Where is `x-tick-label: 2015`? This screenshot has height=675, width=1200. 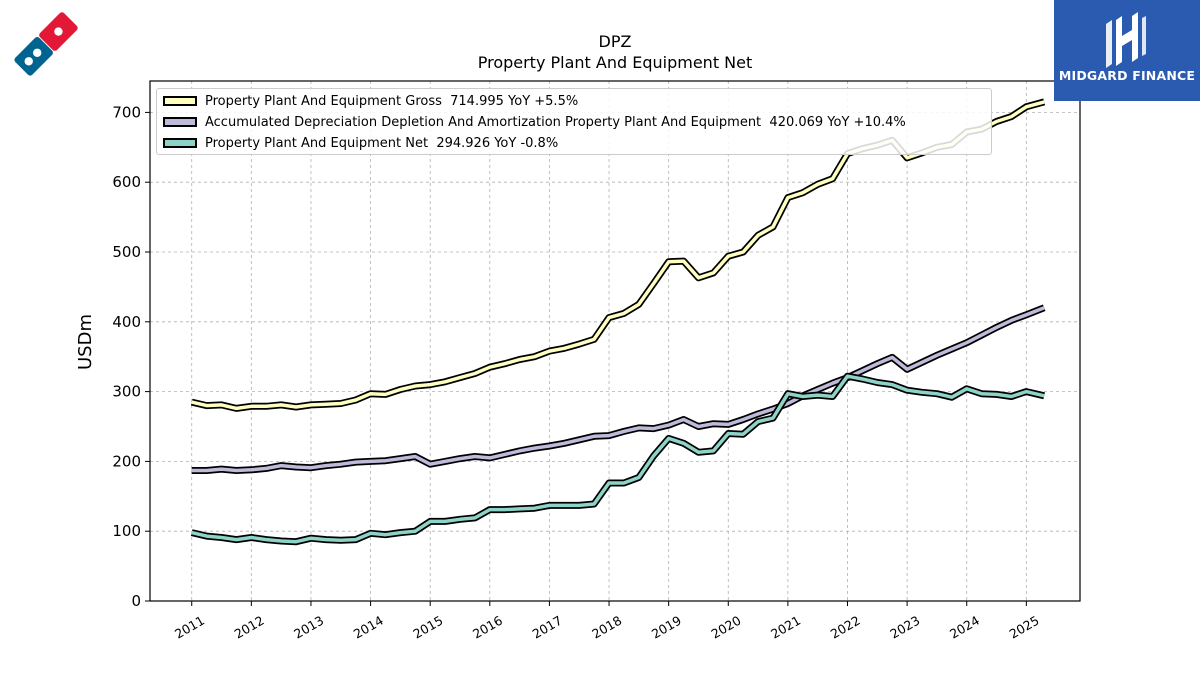 x-tick-label: 2015 is located at coordinates (427, 627).